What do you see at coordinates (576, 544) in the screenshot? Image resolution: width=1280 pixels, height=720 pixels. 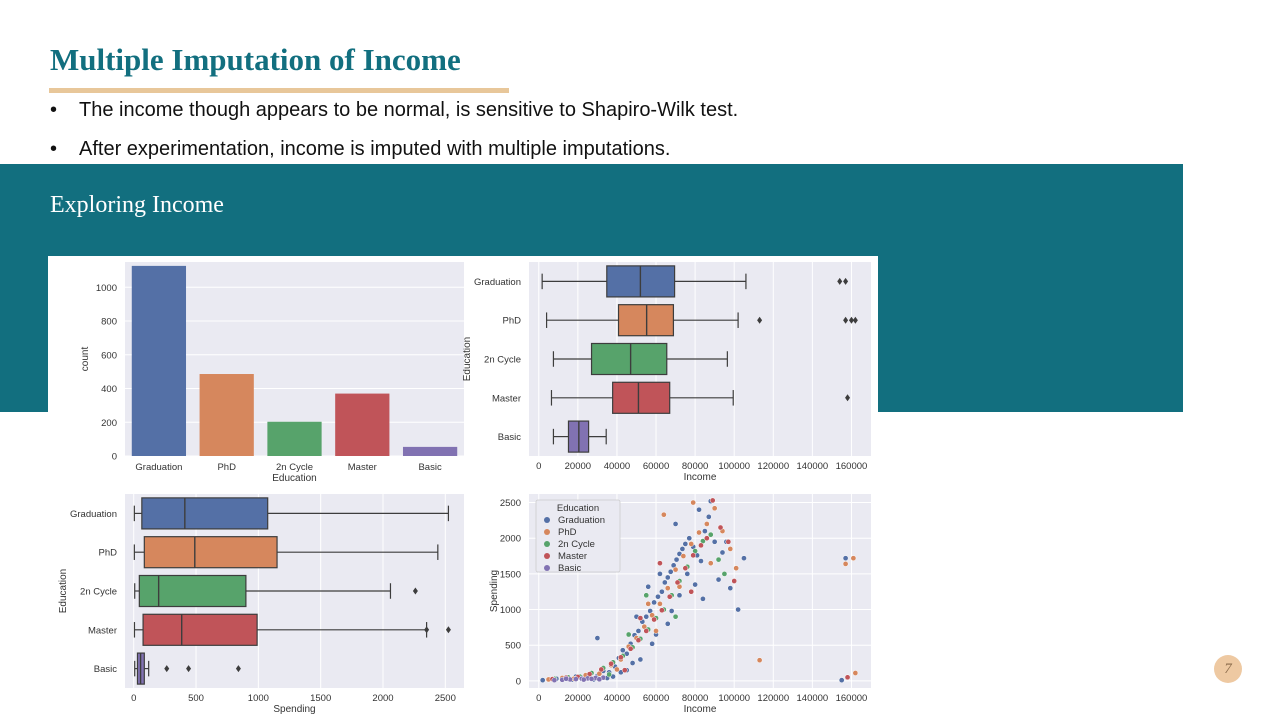 I see `legend-entry: 2n Cycle` at bounding box center [576, 544].